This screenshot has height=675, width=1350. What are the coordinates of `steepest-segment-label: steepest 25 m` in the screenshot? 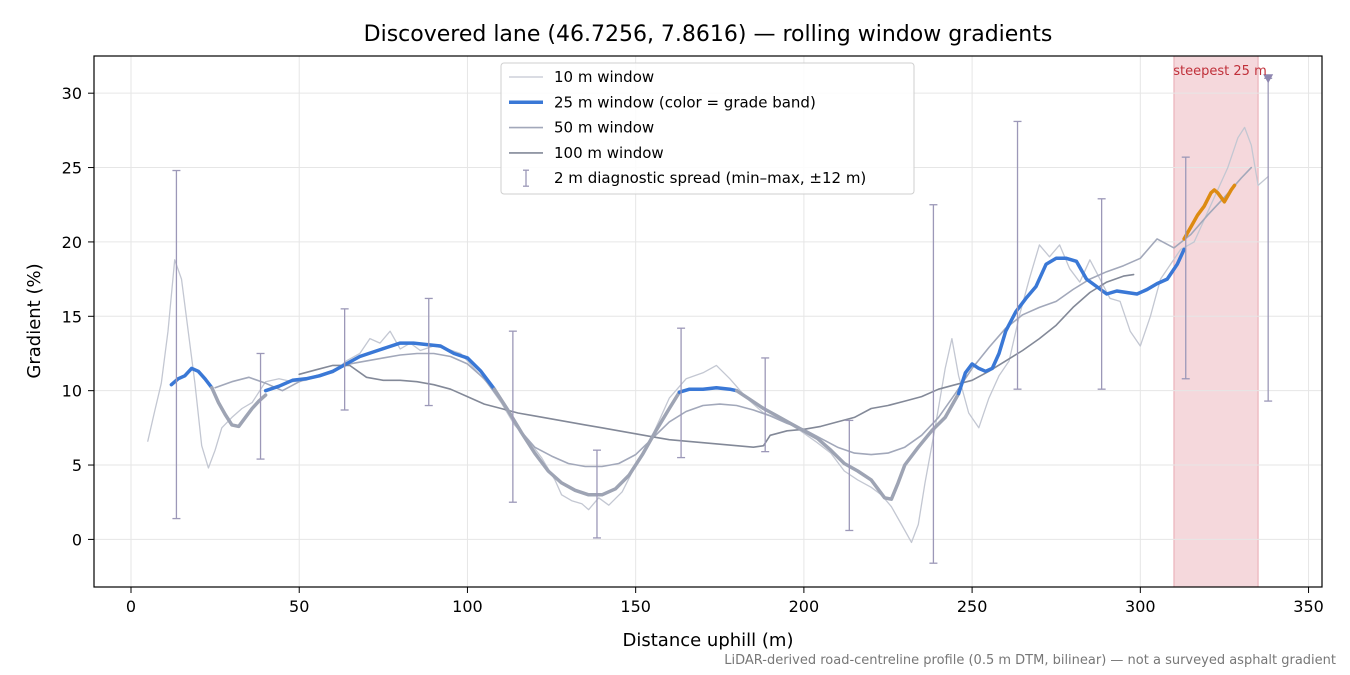 It's located at (1219, 71).